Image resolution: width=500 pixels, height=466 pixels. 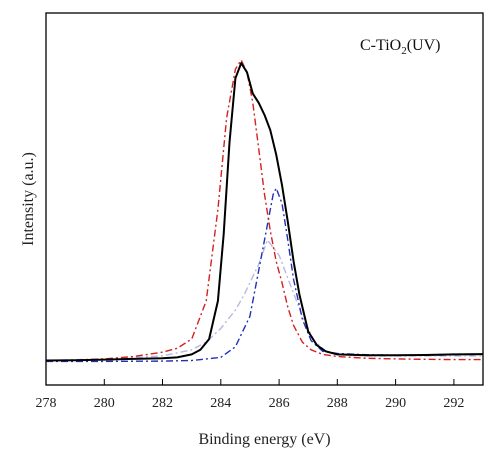 I want to click on annotation-prefix: C-TiO, so click(x=380, y=45).